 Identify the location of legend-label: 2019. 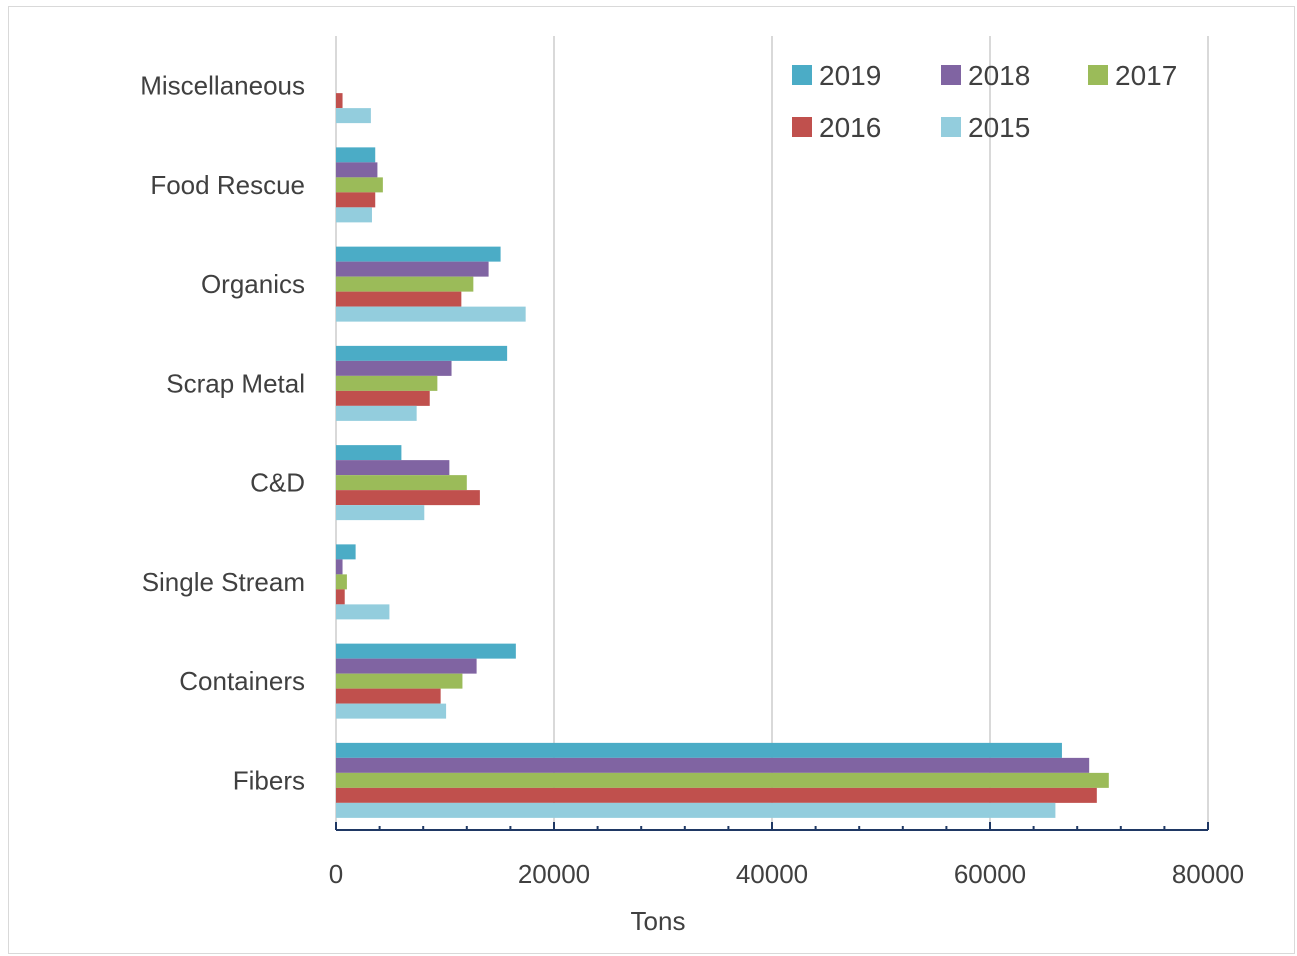
(850, 75).